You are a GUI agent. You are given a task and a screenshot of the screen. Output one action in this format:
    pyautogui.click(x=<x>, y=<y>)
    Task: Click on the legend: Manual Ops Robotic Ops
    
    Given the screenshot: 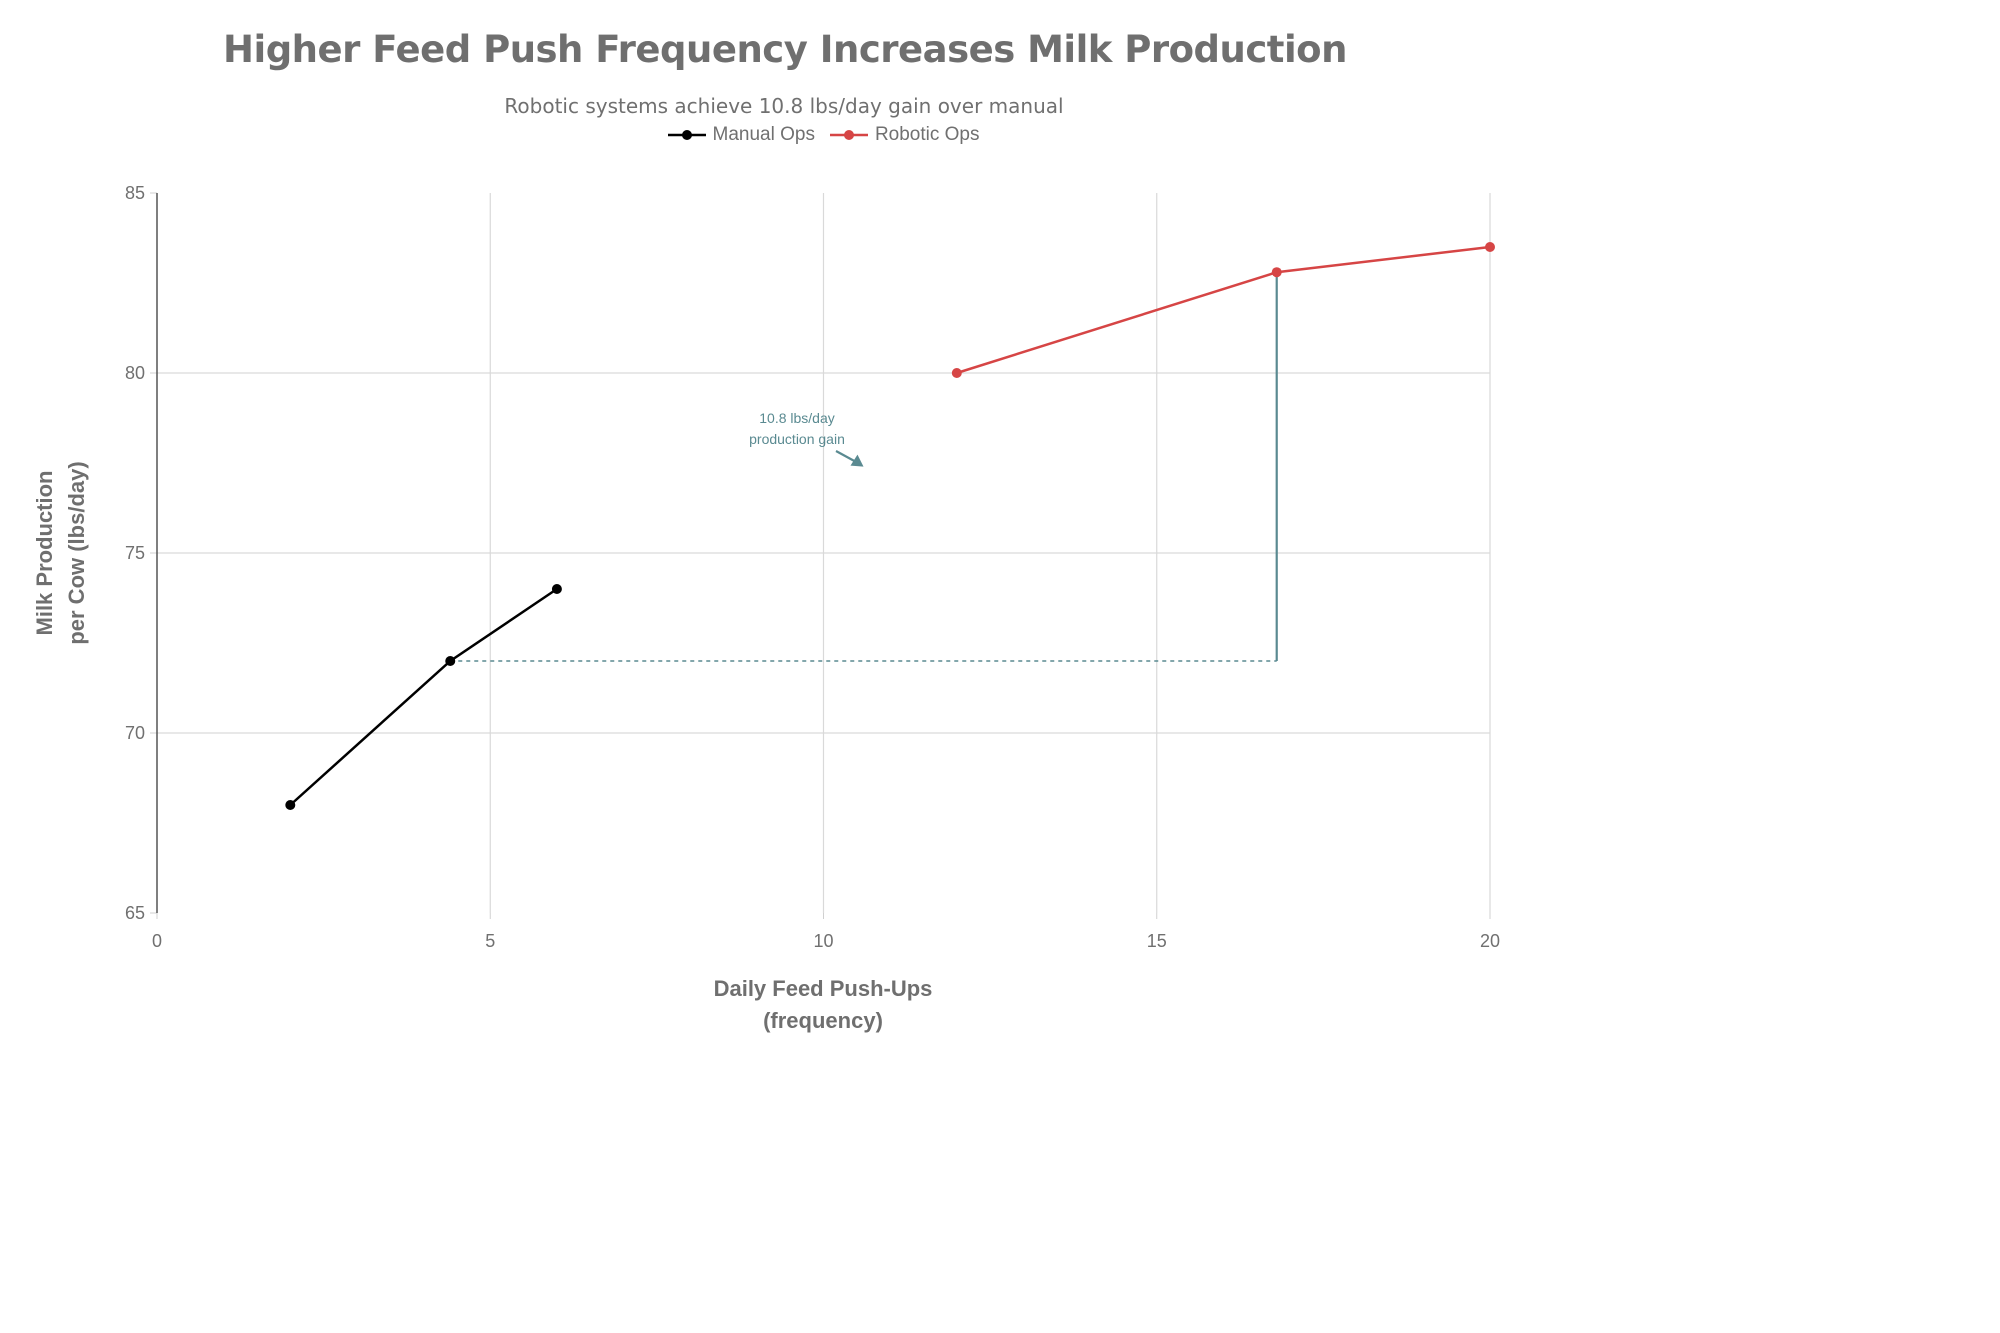 What is the action you would take?
    pyautogui.click(x=823, y=135)
    